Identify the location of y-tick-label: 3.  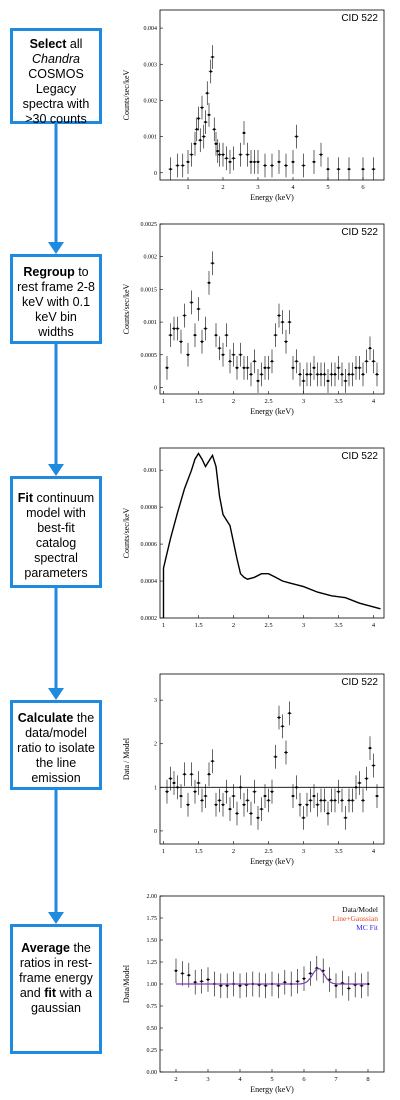
(155, 701).